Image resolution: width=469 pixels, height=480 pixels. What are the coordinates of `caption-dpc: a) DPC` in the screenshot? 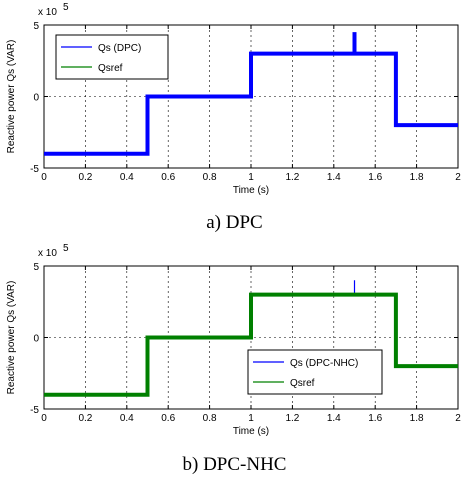 It's located at (234, 222).